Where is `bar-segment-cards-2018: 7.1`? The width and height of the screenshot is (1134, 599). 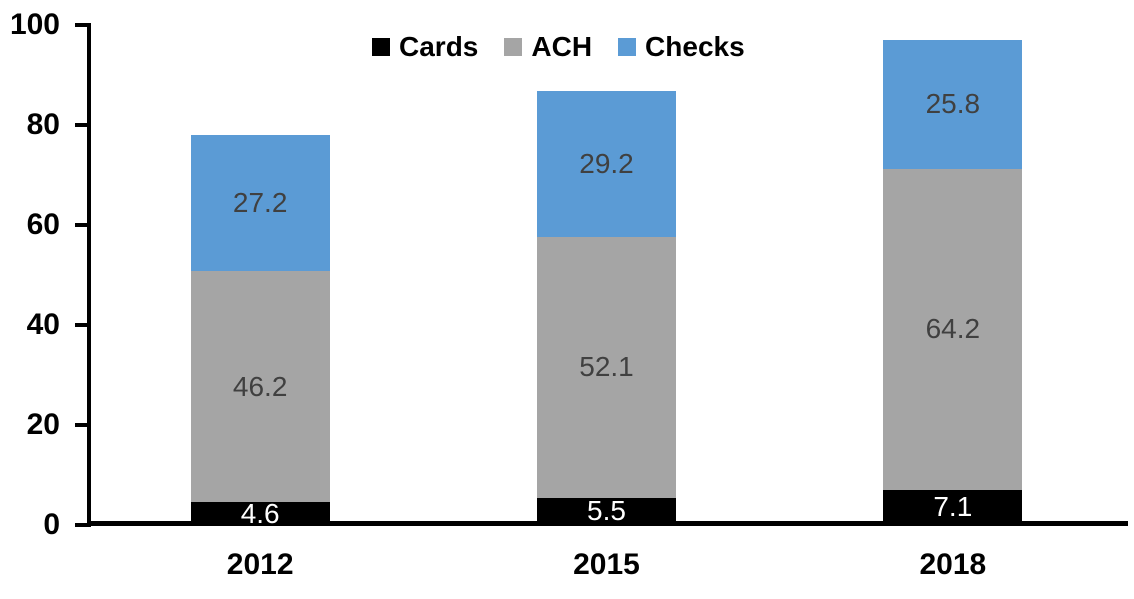
bar-segment-cards-2018: 7.1 is located at coordinates (953, 507).